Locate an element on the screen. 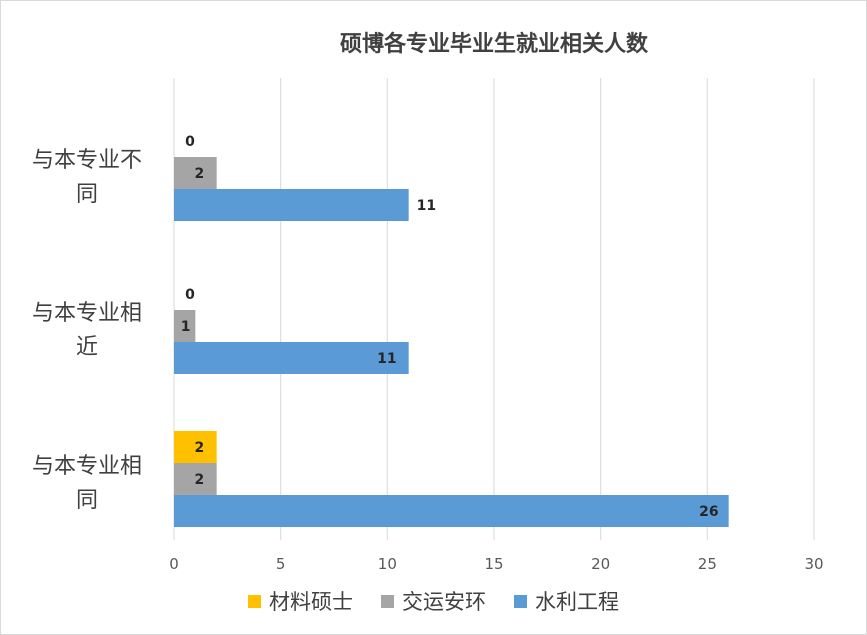  legend-item-0: 材料硕士 is located at coordinates (300, 601).